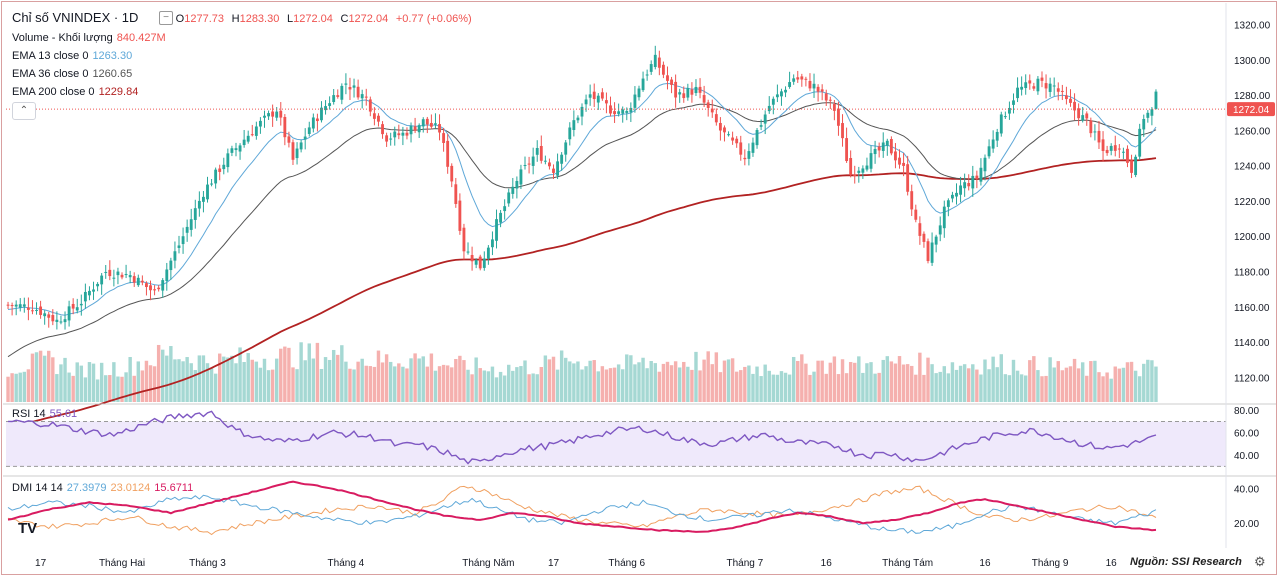 This screenshot has width=1280, height=578. I want to click on rsi-band, so click(616, 444).